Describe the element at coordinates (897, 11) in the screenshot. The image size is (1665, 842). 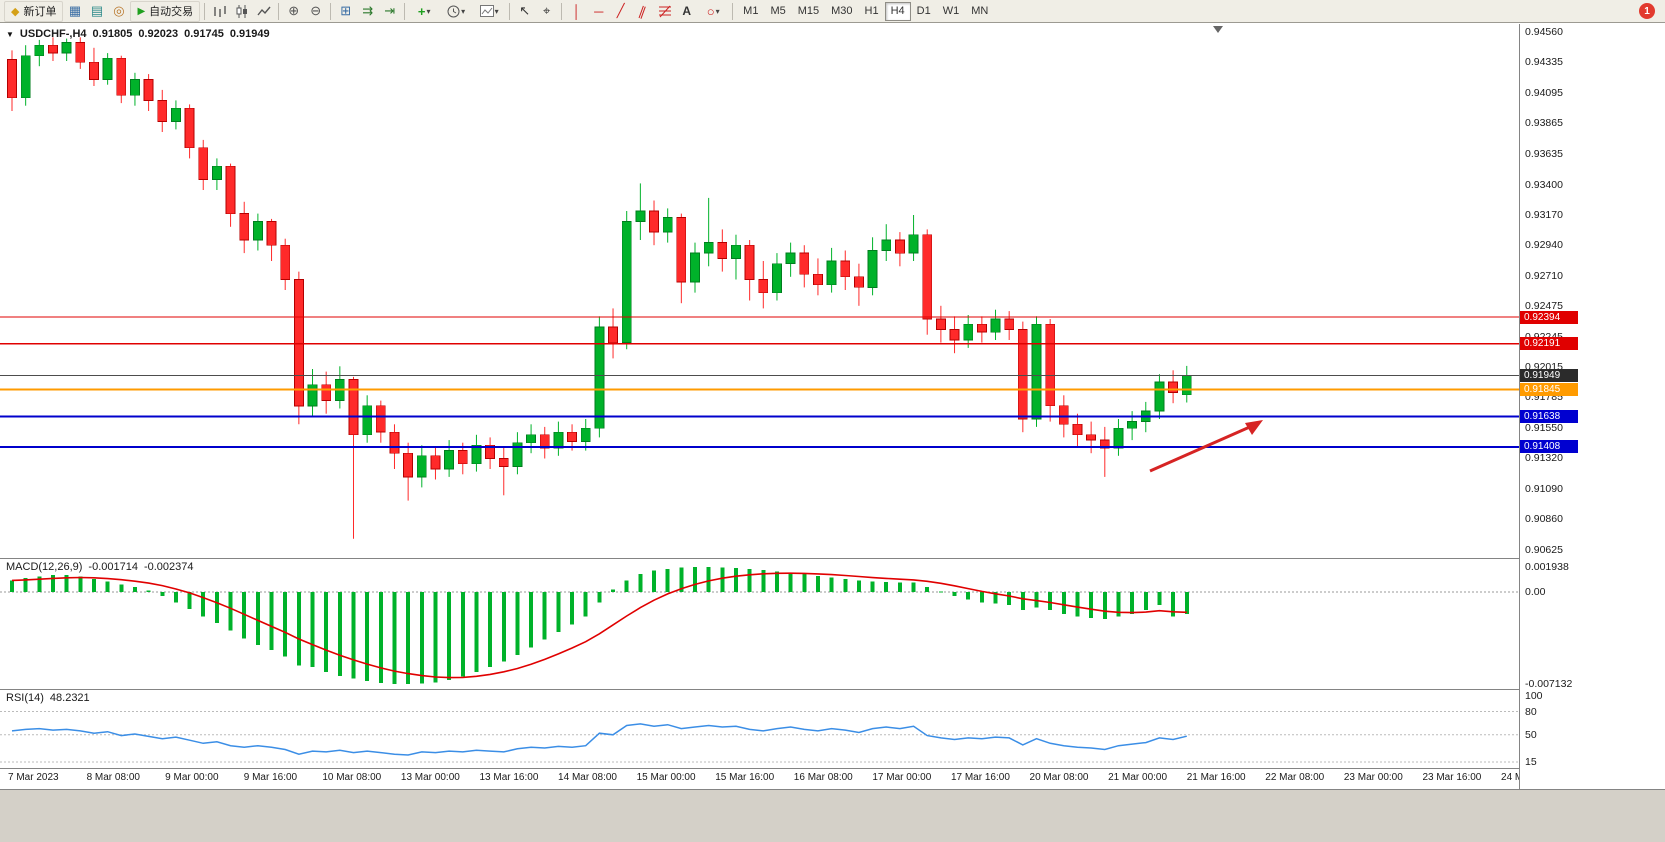
I see `timeframe-button-h4: H4` at that location.